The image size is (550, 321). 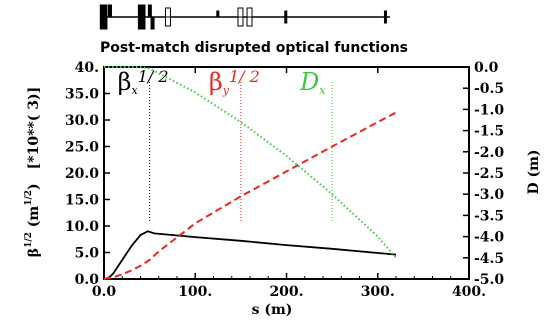 I want to click on ylabel-mid: (m, so click(x=34, y=219).